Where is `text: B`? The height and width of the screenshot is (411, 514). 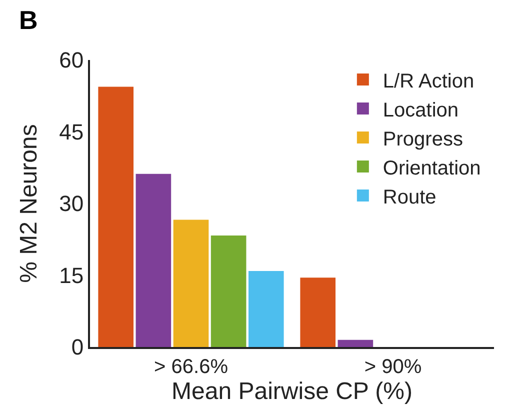
text: B is located at coordinates (28, 20).